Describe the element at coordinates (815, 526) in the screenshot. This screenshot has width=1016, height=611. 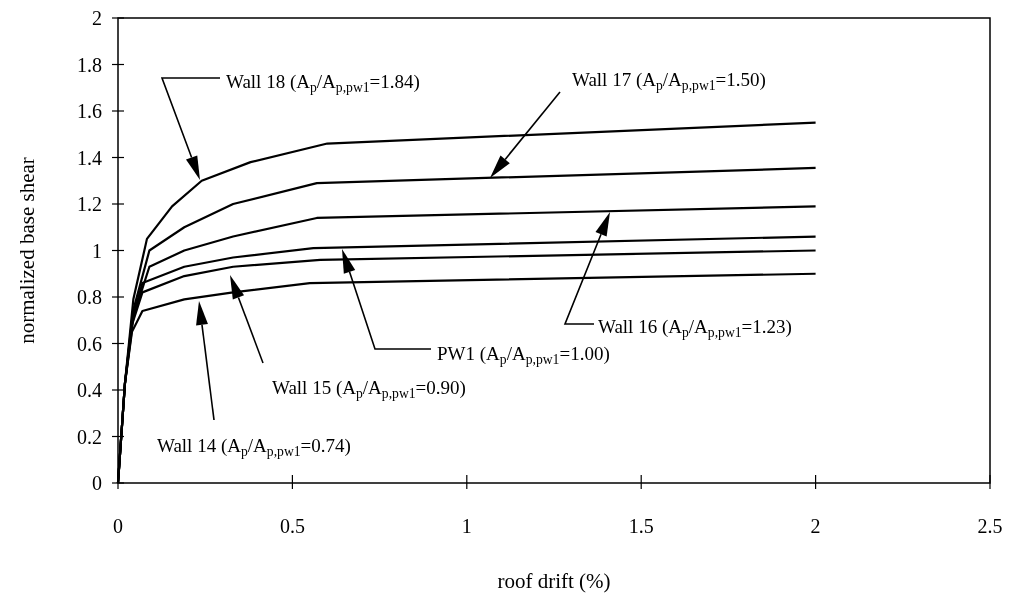
I see `x-tick-label: 2` at that location.